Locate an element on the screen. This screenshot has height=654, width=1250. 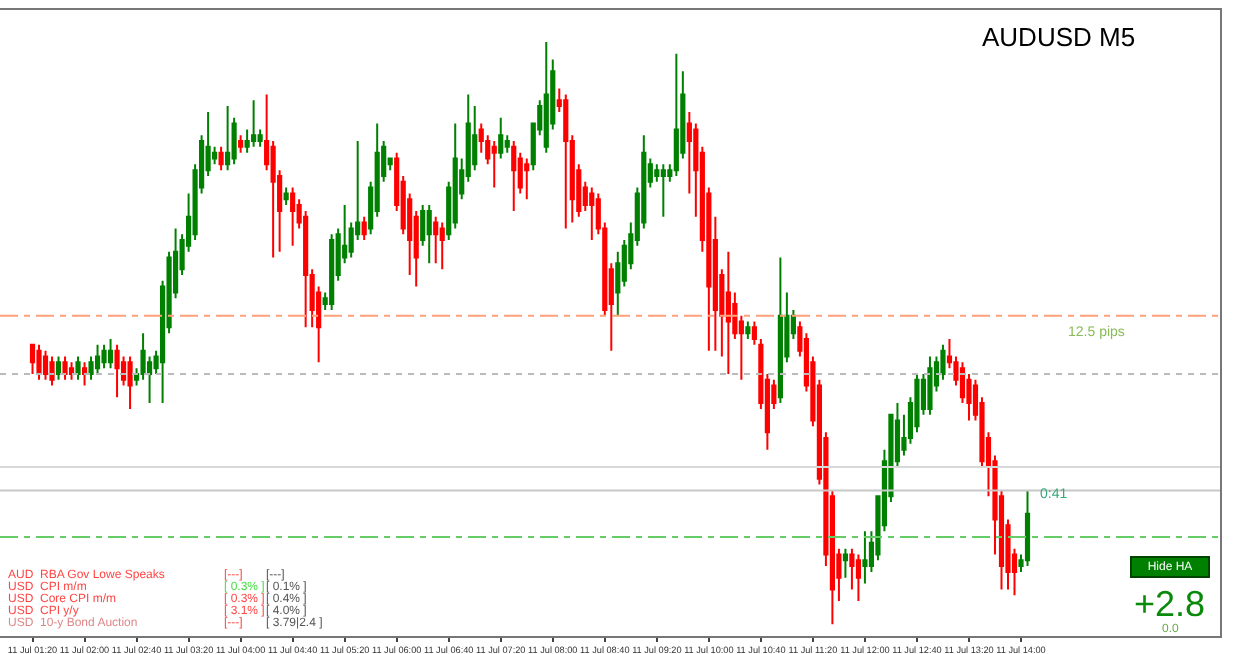
text: +2.8 is located at coordinates (1170, 604).